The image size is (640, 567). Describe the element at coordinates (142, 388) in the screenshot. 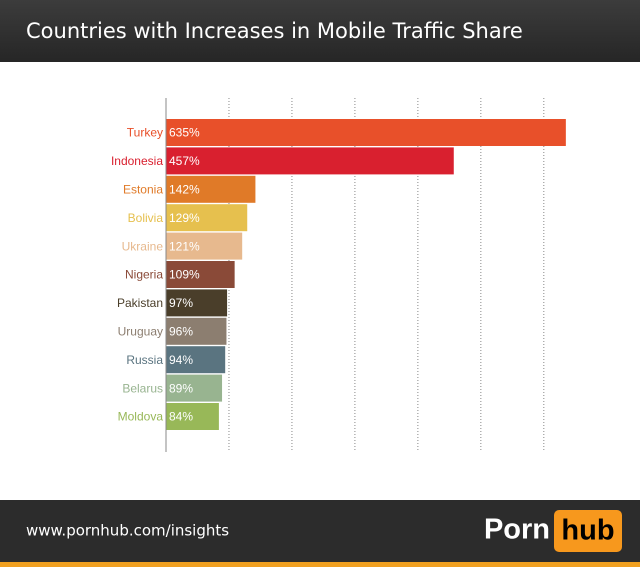

I see `y-tick-label: Belarus` at that location.